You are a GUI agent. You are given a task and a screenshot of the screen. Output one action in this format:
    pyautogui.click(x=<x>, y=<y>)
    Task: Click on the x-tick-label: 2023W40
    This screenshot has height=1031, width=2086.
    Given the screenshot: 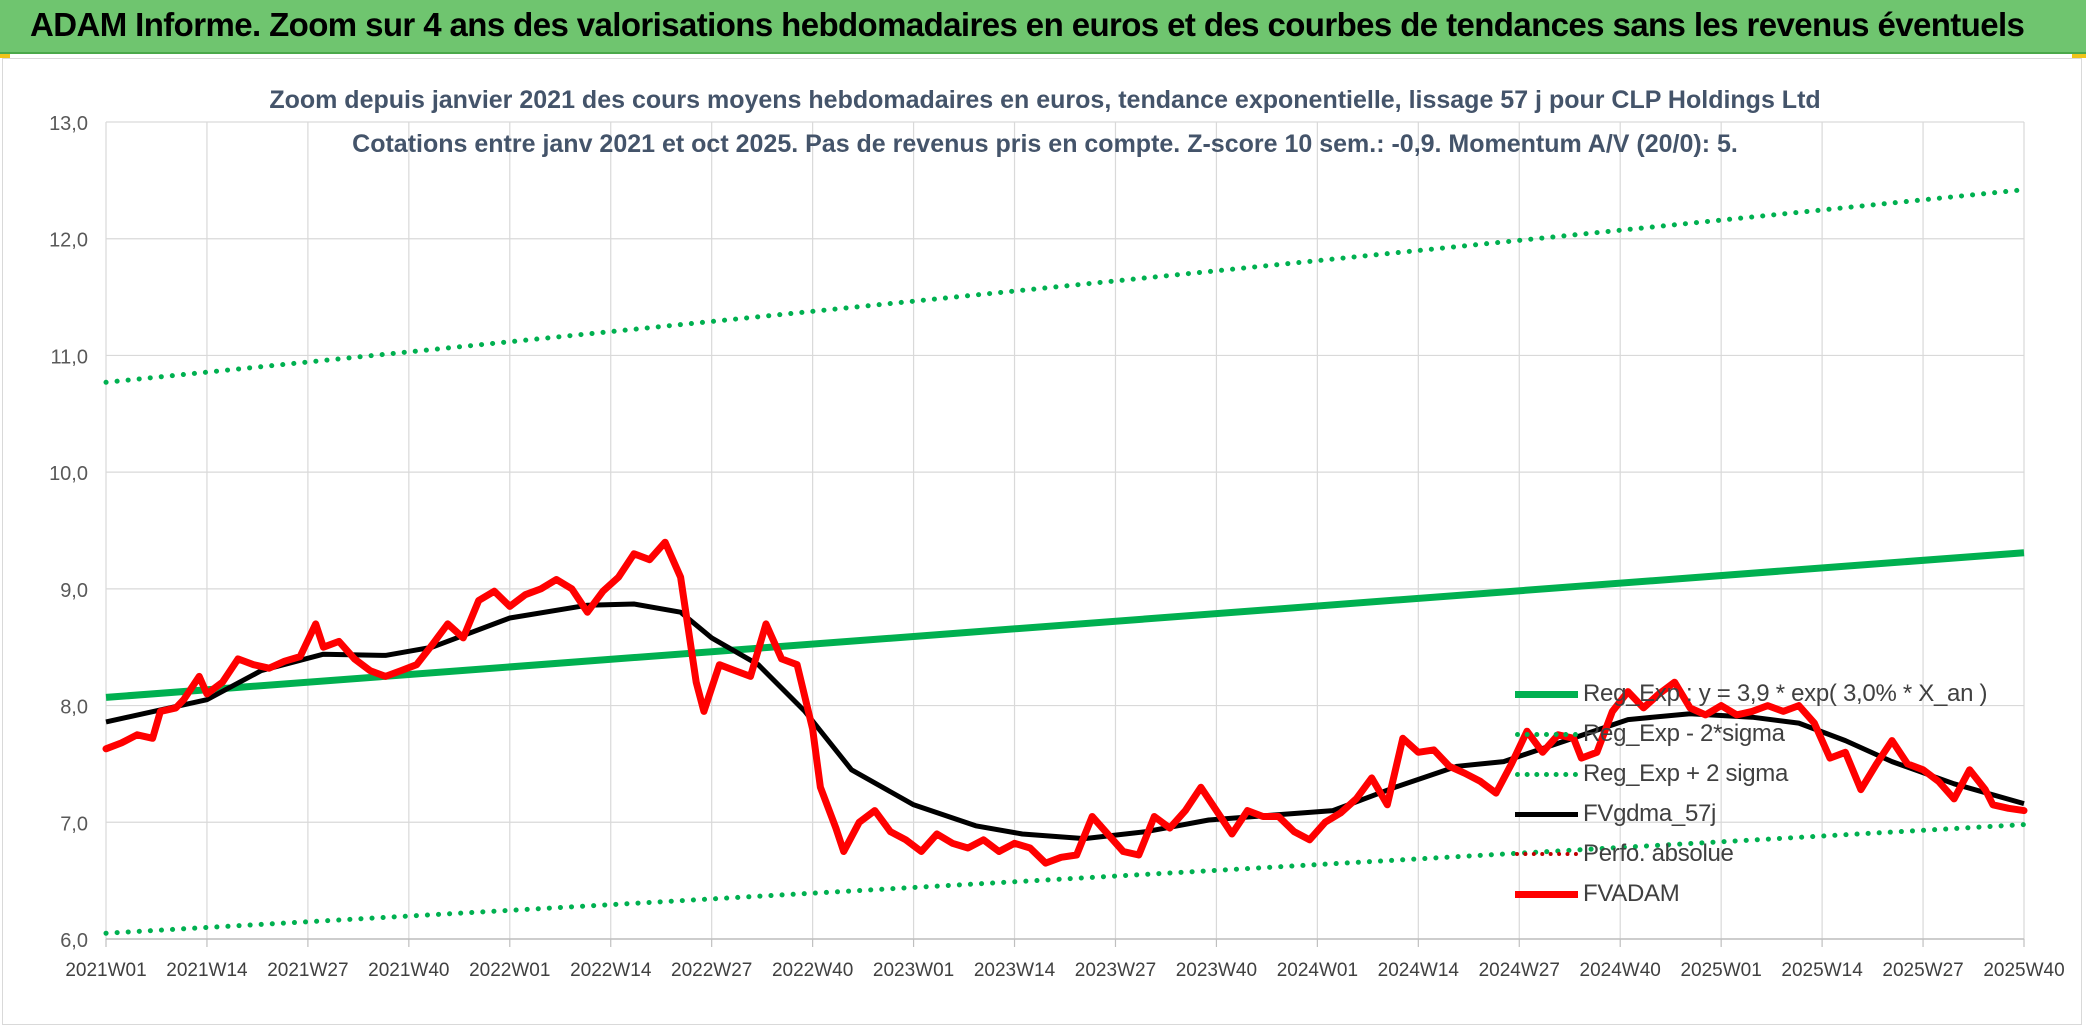 What is the action you would take?
    pyautogui.click(x=1216, y=970)
    